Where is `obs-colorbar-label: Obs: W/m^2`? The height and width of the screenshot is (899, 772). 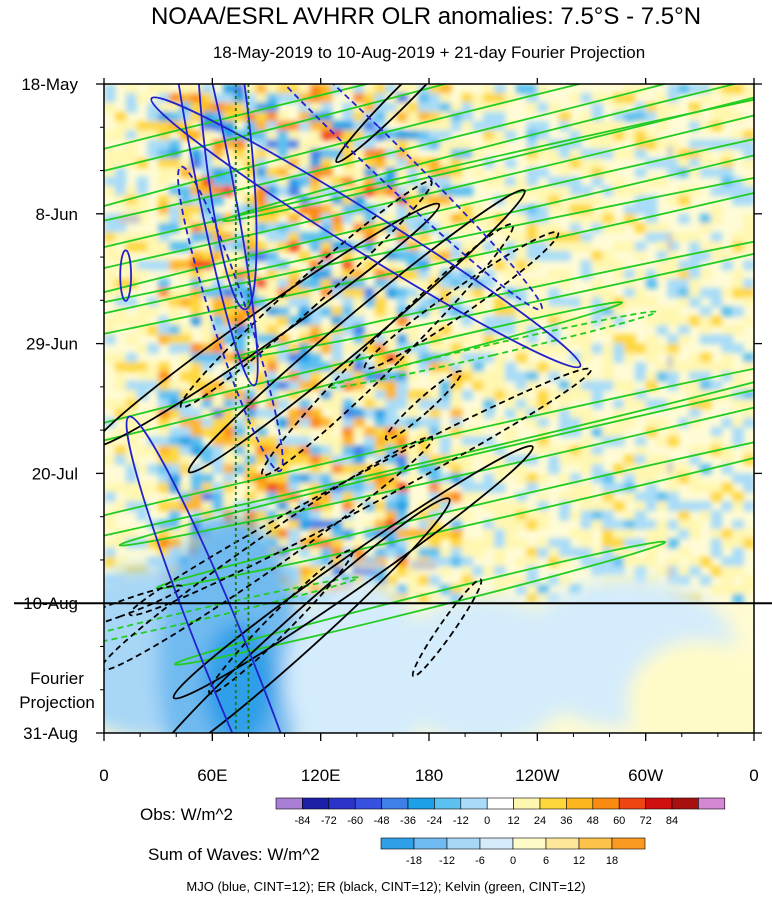 obs-colorbar-label: Obs: W/m^2 is located at coordinates (186, 814).